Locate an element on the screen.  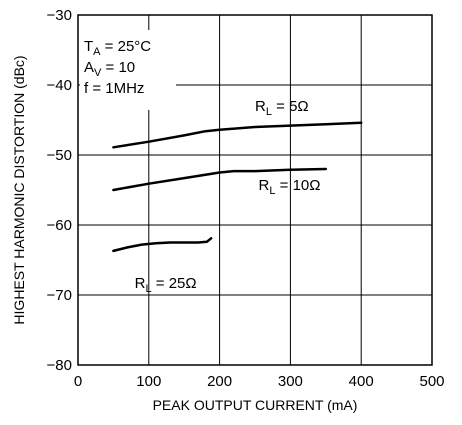
conditions-background is located at coordinates (128, 70).